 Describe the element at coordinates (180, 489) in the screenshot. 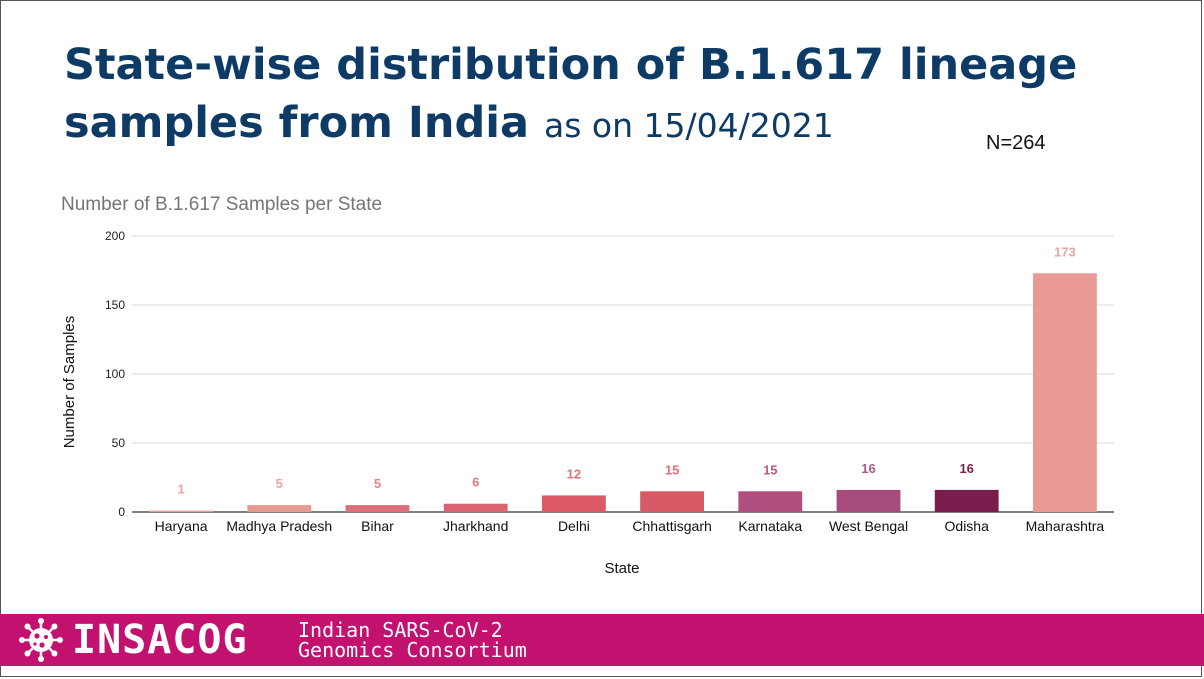

I see `data-label: 1` at that location.